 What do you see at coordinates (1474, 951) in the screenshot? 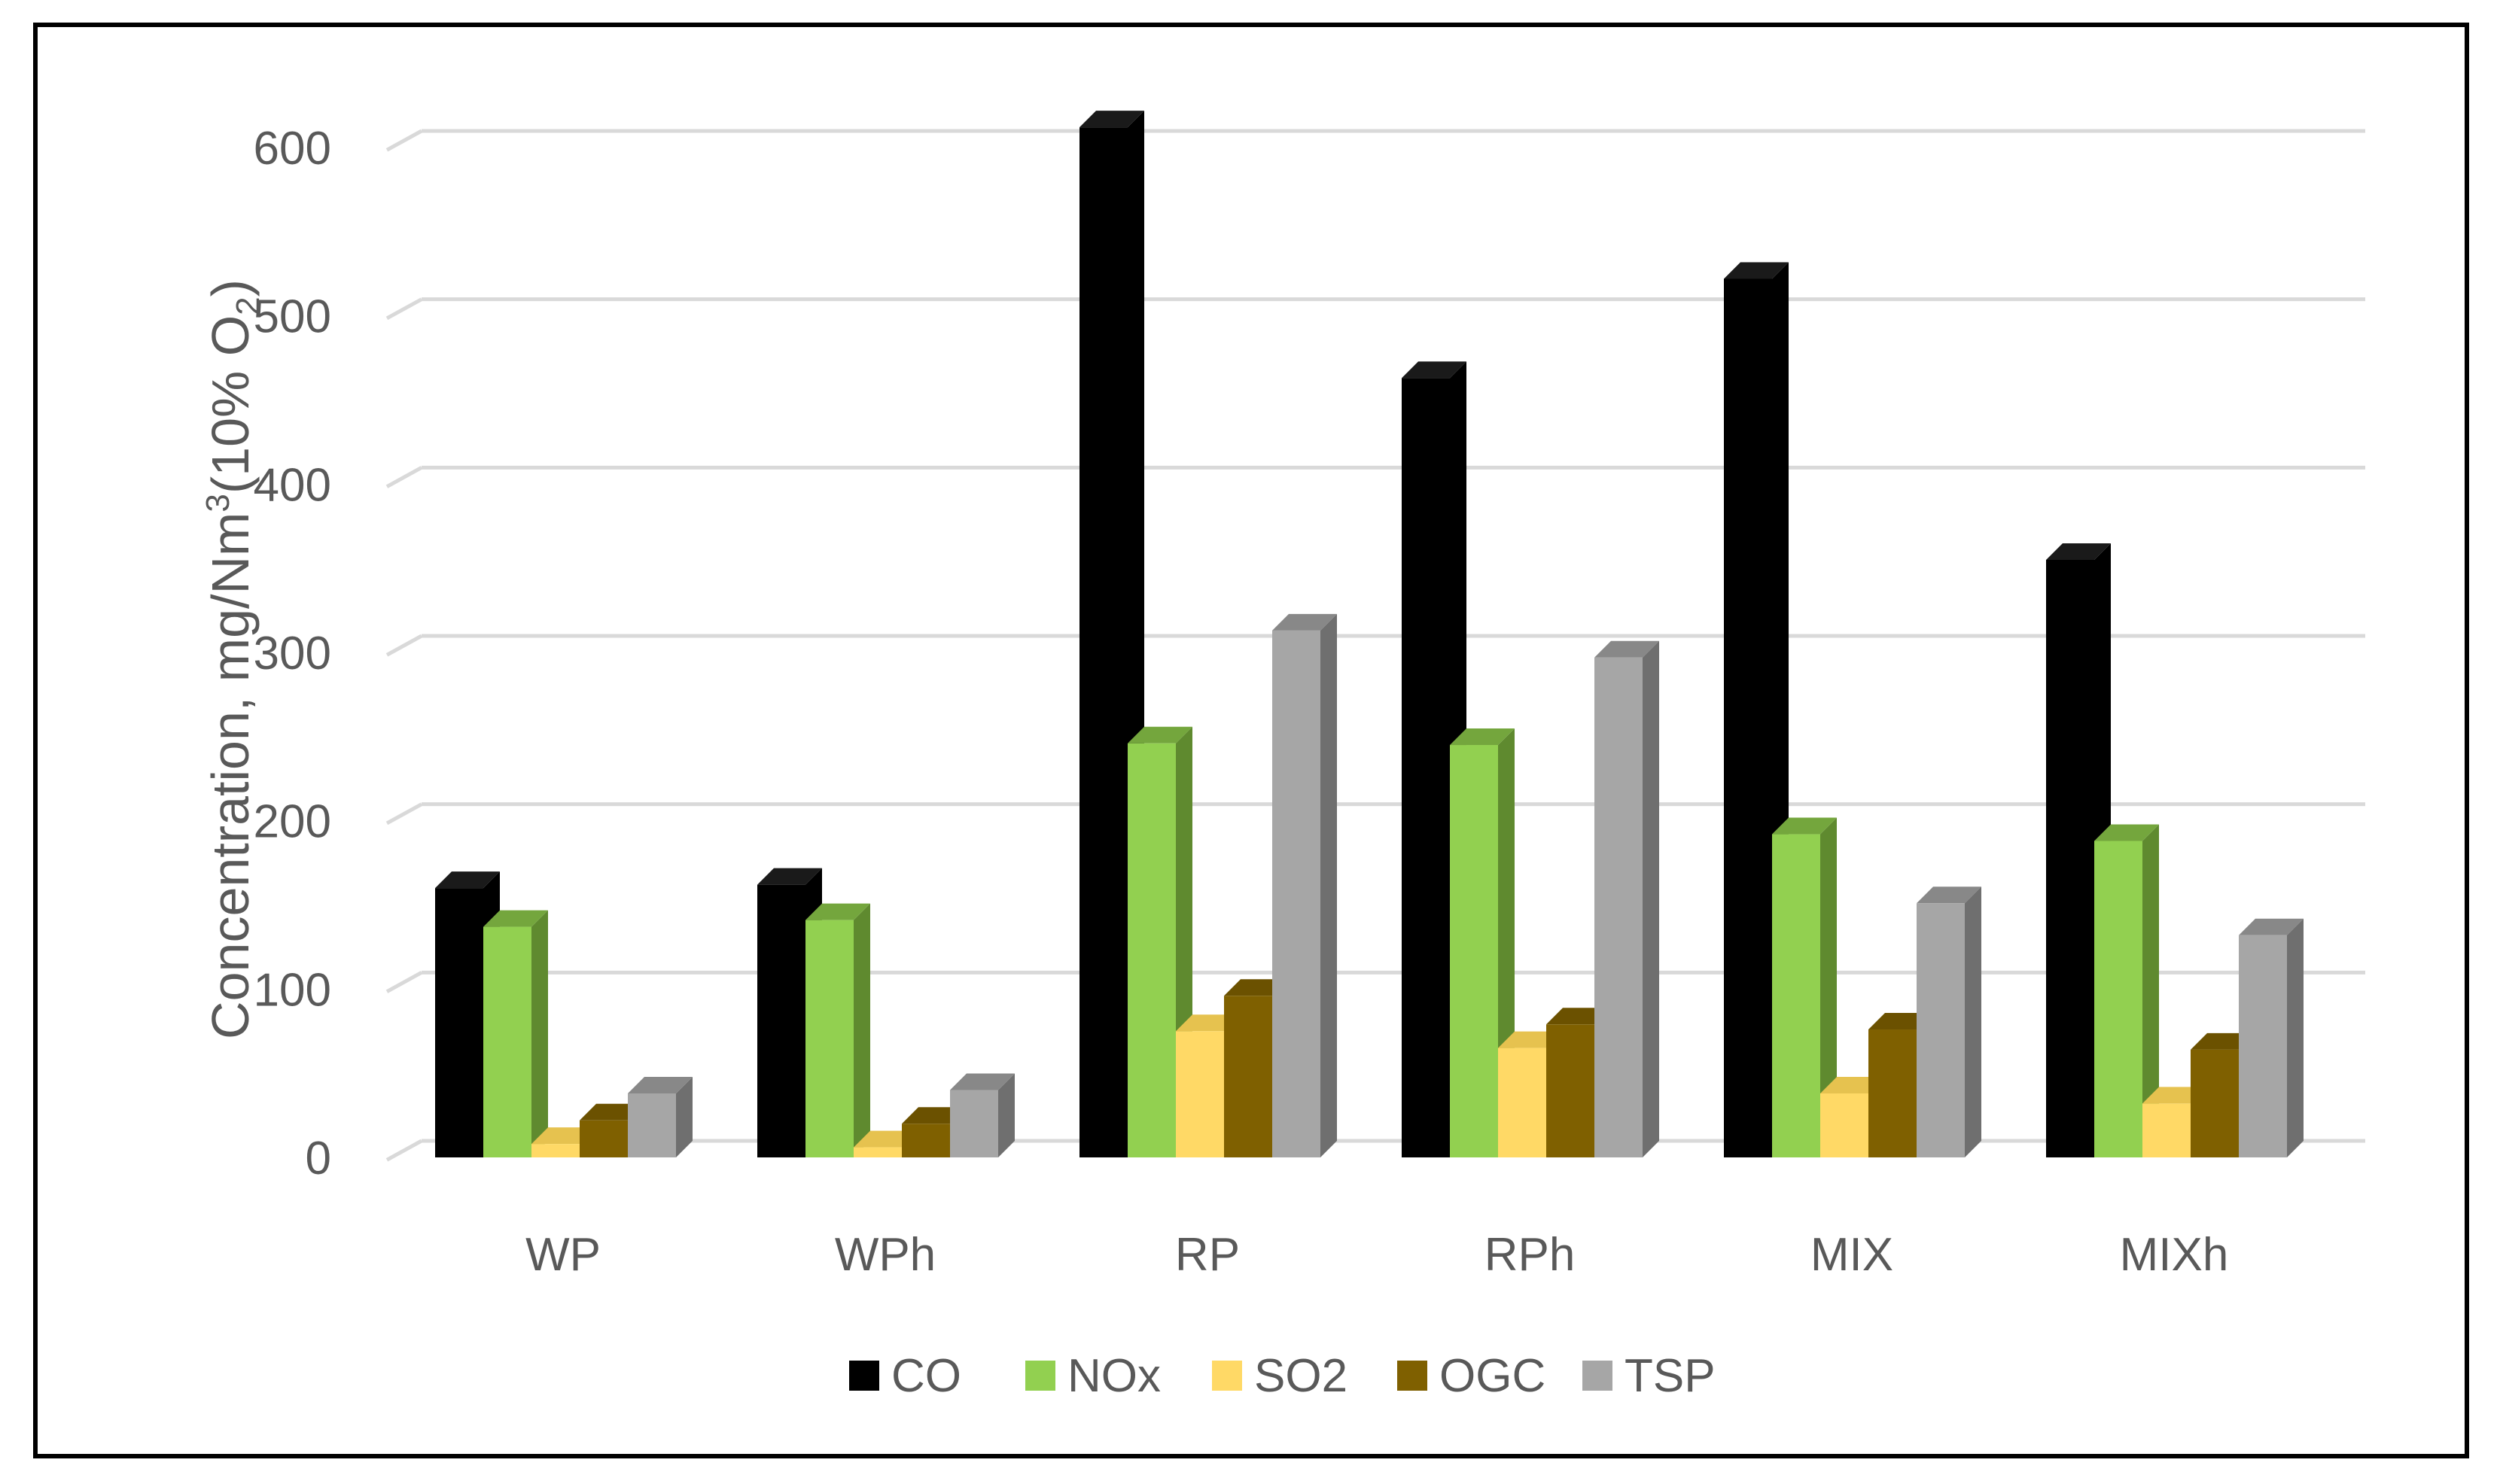
I see `bar-nox-rph` at bounding box center [1474, 951].